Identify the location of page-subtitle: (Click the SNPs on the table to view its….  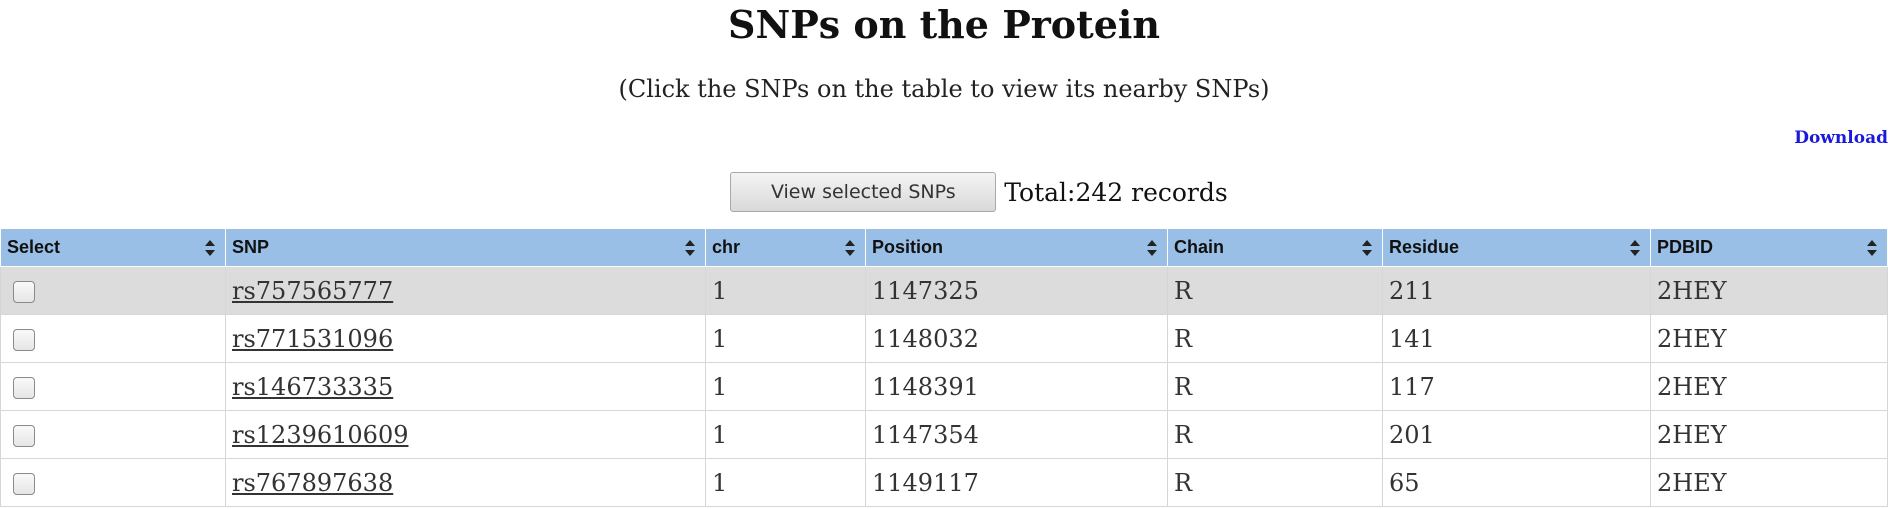
(944, 89).